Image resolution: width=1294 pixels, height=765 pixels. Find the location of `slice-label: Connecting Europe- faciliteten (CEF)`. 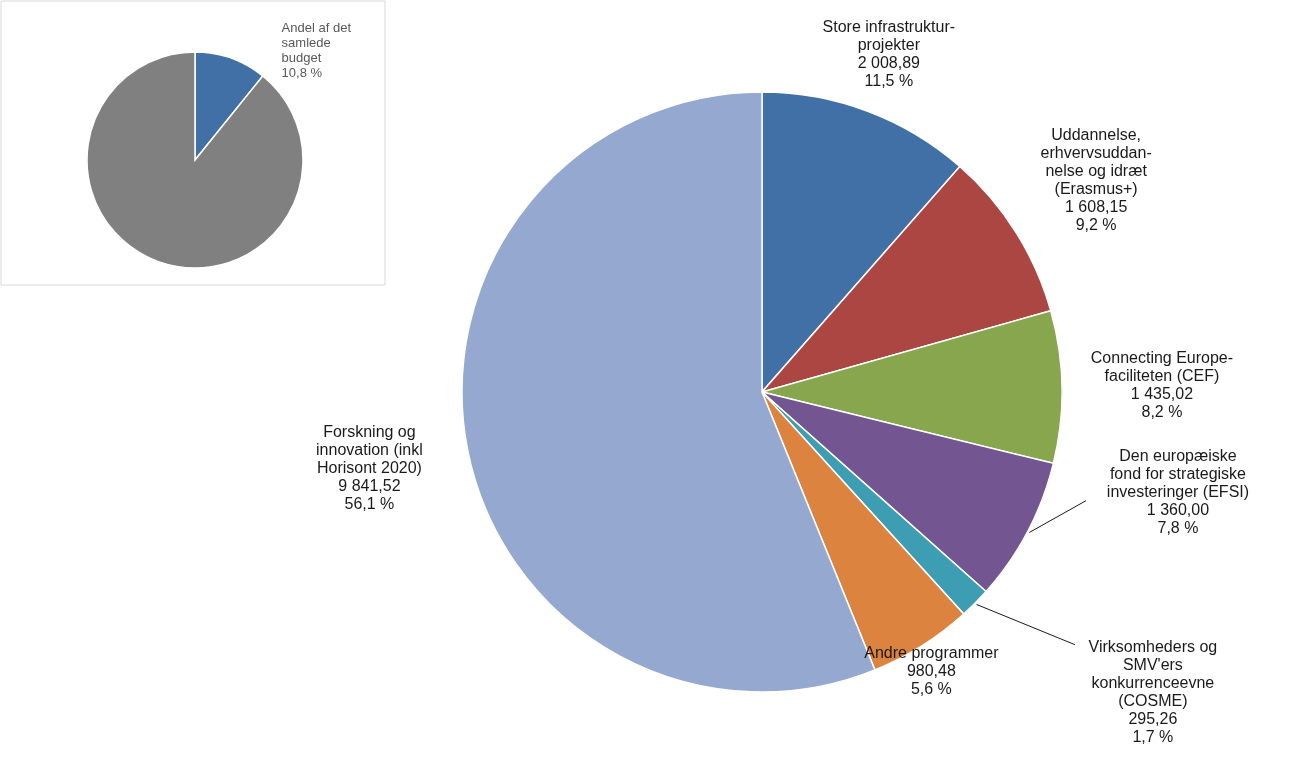

slice-label: Connecting Europe- faciliteten (CEF) is located at coordinates (1162, 366).